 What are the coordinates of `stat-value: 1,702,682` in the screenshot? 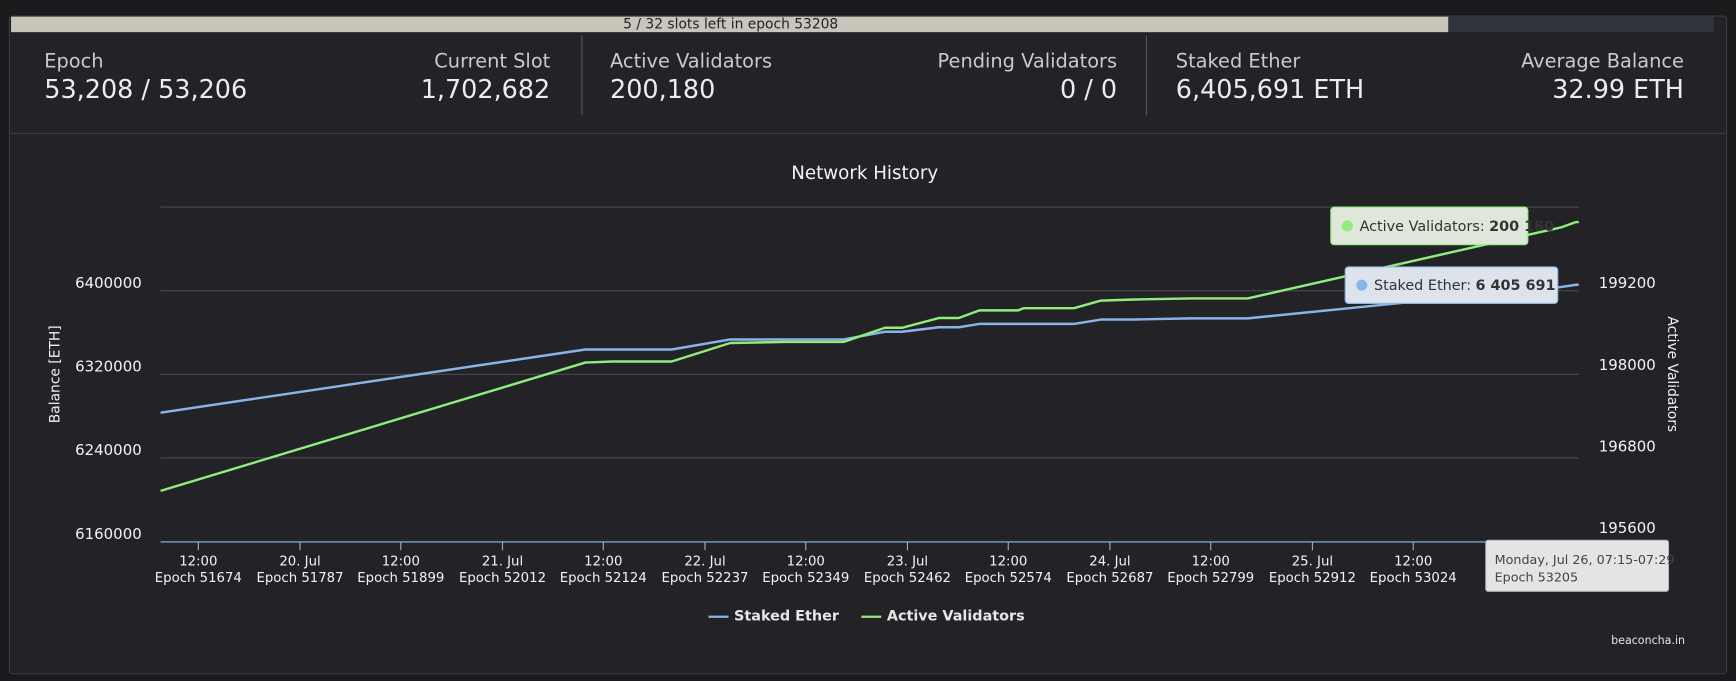 It's located at (486, 90).